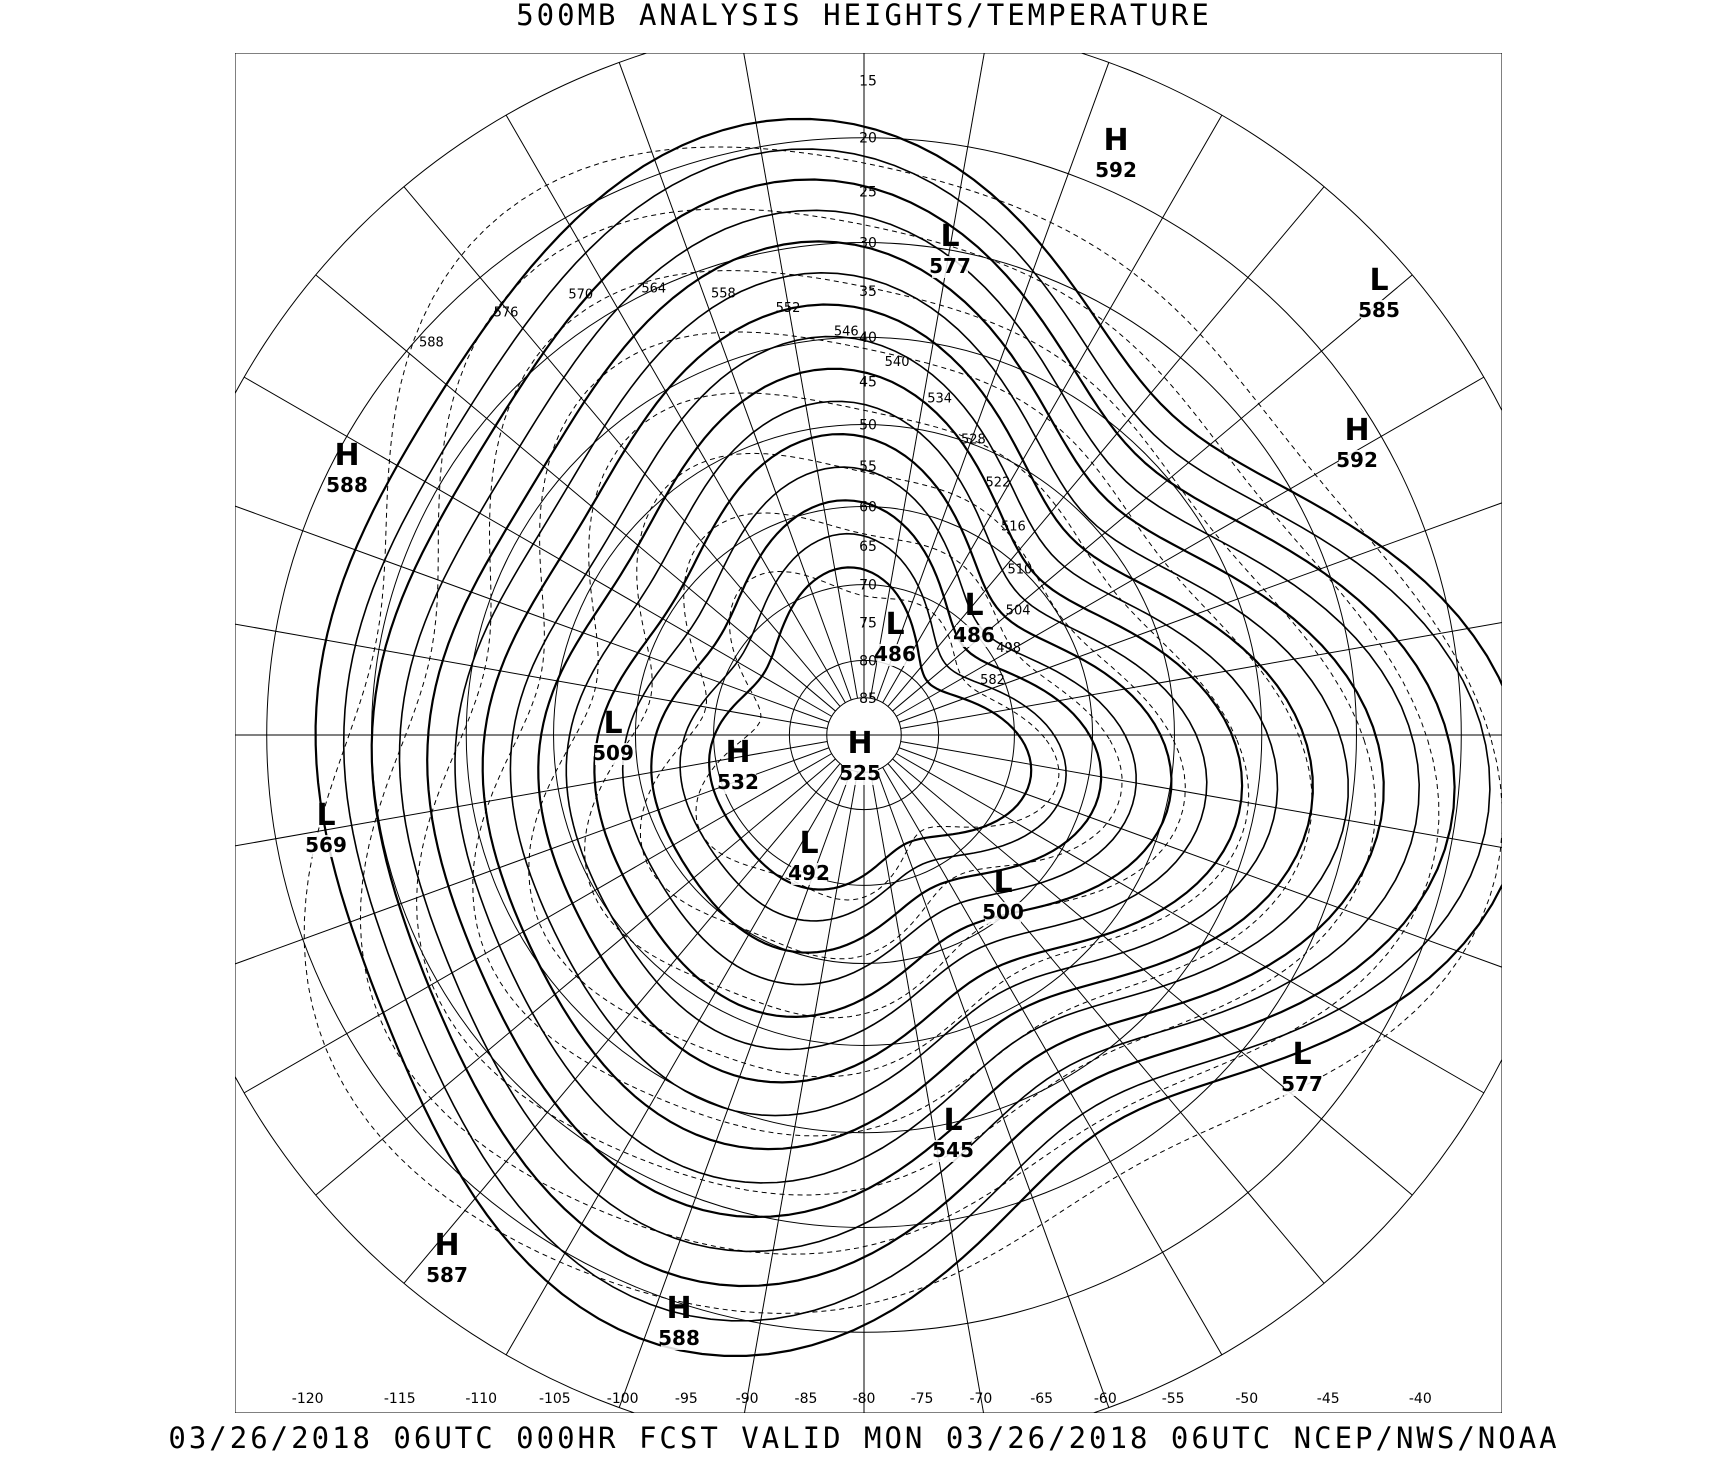  Describe the element at coordinates (868, 699) in the screenshot. I see `latitude-label: 85` at that location.